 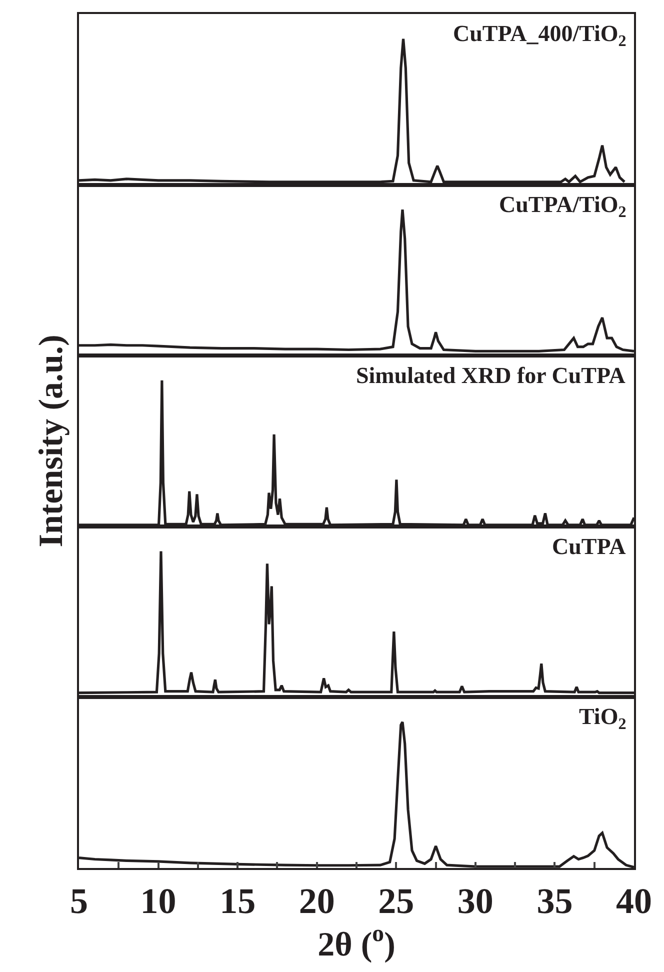 I want to click on x-tick-label: 5, so click(x=79, y=901).